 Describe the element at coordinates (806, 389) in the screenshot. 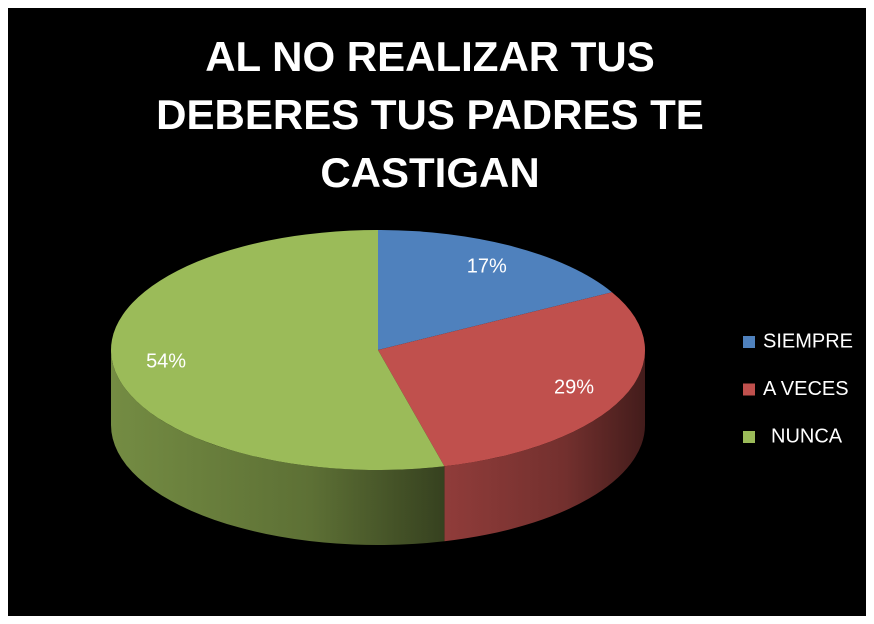

I see `legend-label: A VECES` at that location.